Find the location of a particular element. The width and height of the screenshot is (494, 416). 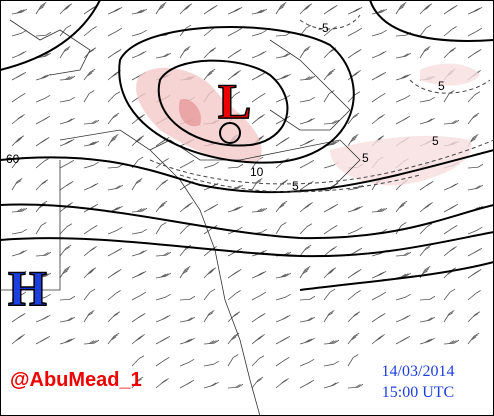

low-pressure-label: L is located at coordinates (234, 101).